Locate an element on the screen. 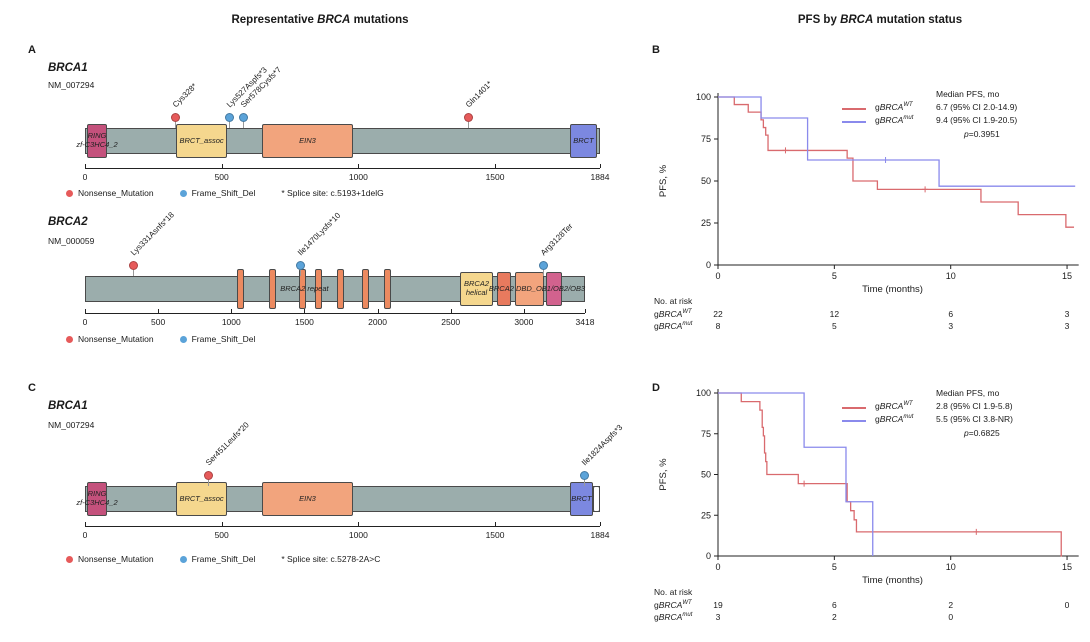 This screenshot has height=642, width=1090. axis-tick-label: 1884 is located at coordinates (600, 535).